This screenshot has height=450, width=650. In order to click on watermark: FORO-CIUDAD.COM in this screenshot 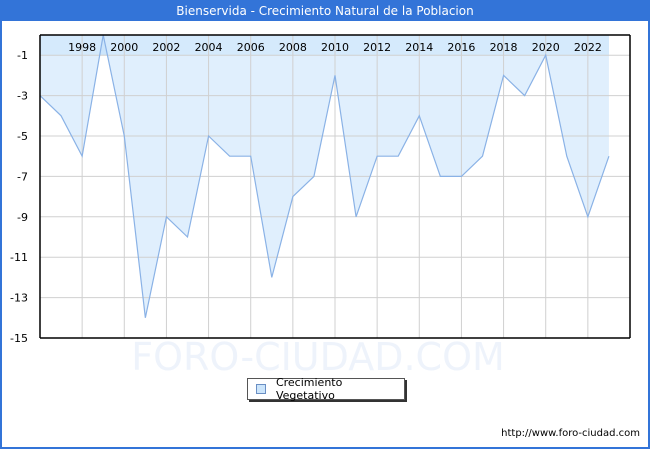, I will do `click(318, 357)`.